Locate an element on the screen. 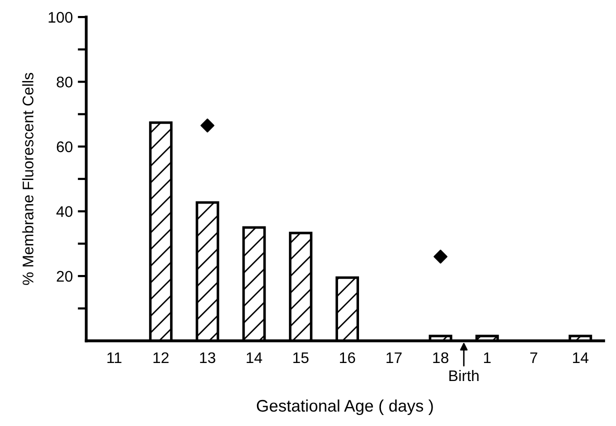 This screenshot has width=616, height=426. x-tick-label: 11 is located at coordinates (114, 357).